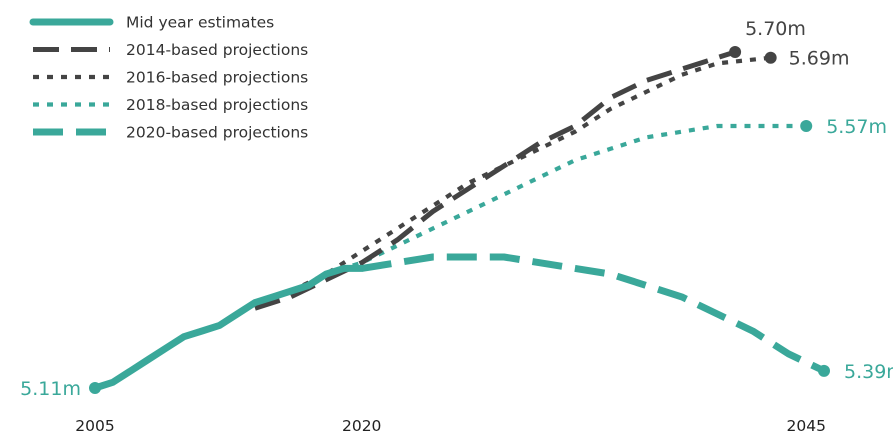 The width and height of the screenshot is (893, 436). What do you see at coordinates (868, 372) in the screenshot?
I see `series-end-label-4: 5.39m` at bounding box center [868, 372].